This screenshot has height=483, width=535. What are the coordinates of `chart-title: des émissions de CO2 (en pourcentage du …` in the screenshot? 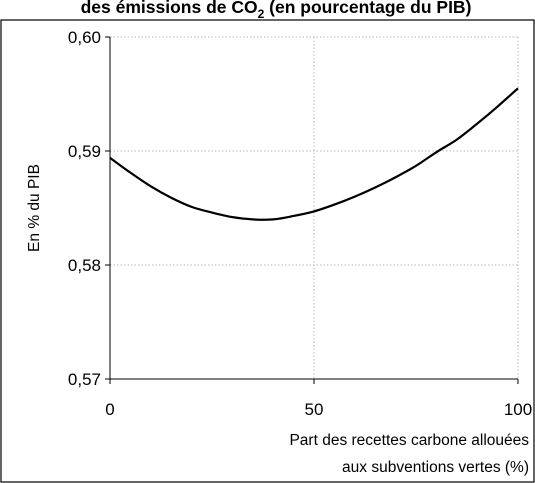 It's located at (276, 10).